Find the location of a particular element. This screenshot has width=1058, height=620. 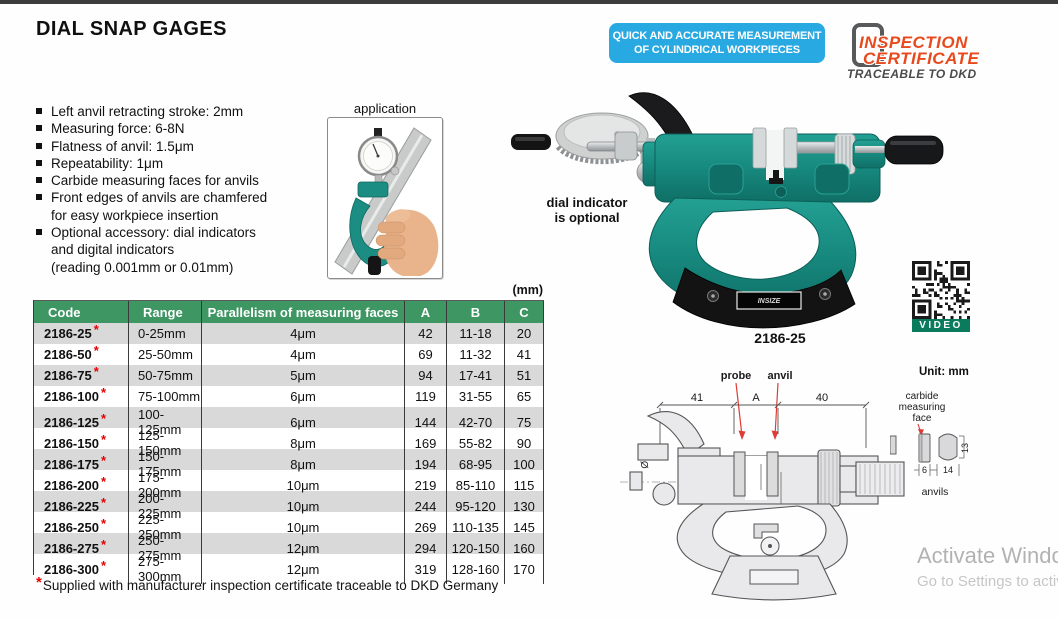

qr-code is located at coordinates (941, 290).